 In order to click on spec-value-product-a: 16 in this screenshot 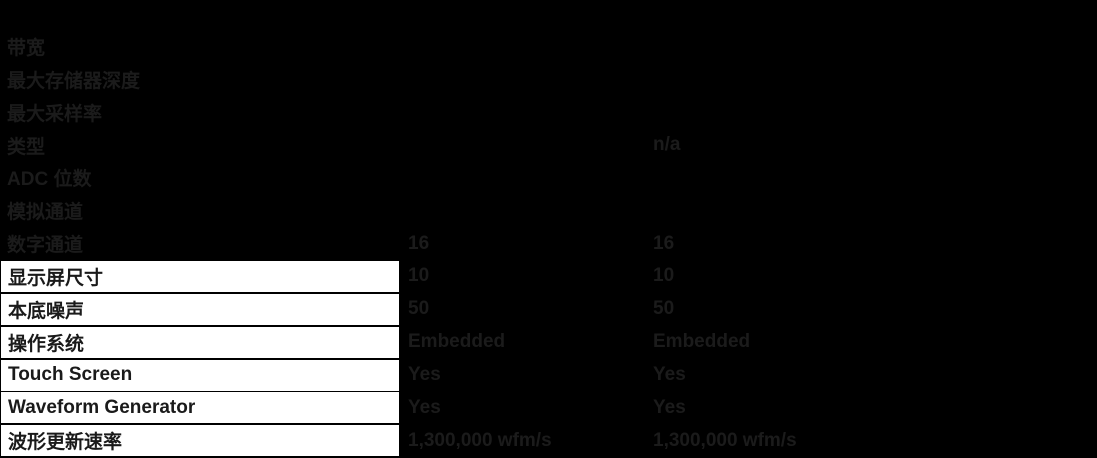, I will do `click(419, 243)`.